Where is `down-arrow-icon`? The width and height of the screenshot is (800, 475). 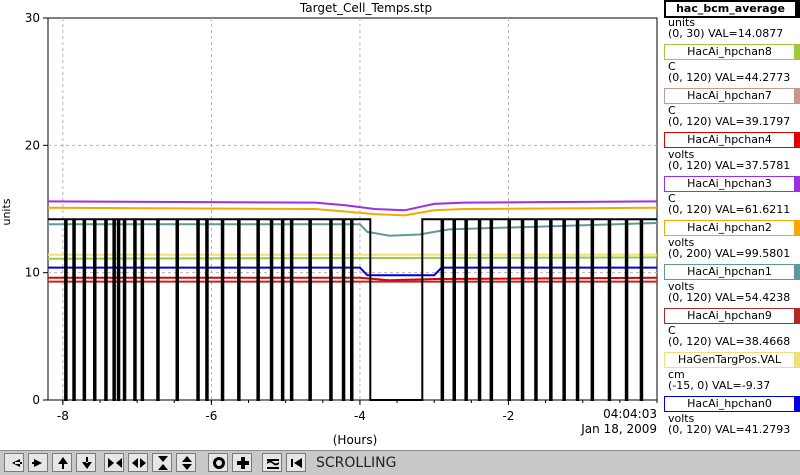
down-arrow-icon is located at coordinates (87, 463).